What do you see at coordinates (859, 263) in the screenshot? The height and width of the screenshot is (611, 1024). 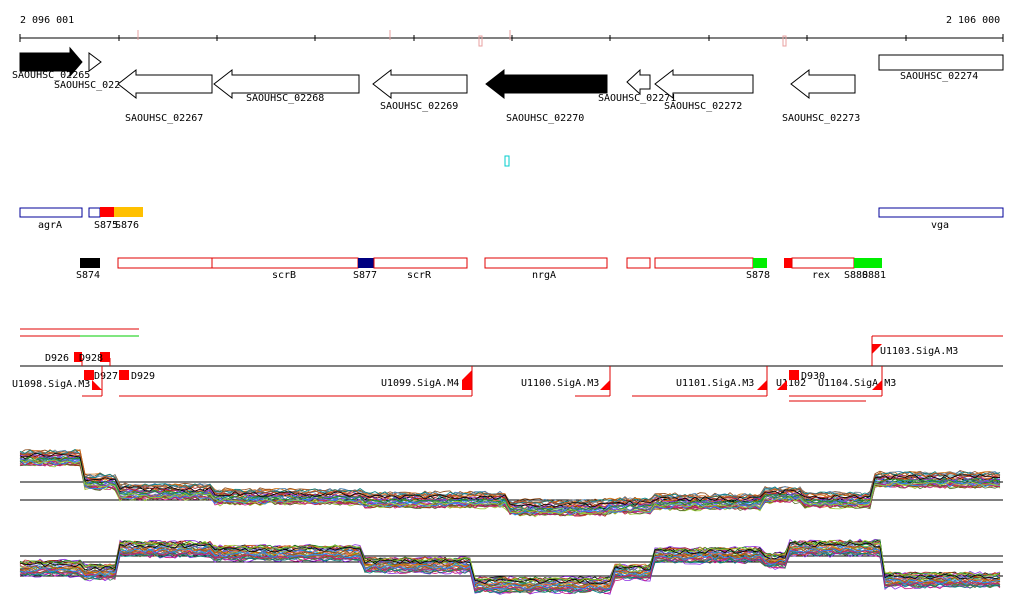 I see `feature-S880` at bounding box center [859, 263].